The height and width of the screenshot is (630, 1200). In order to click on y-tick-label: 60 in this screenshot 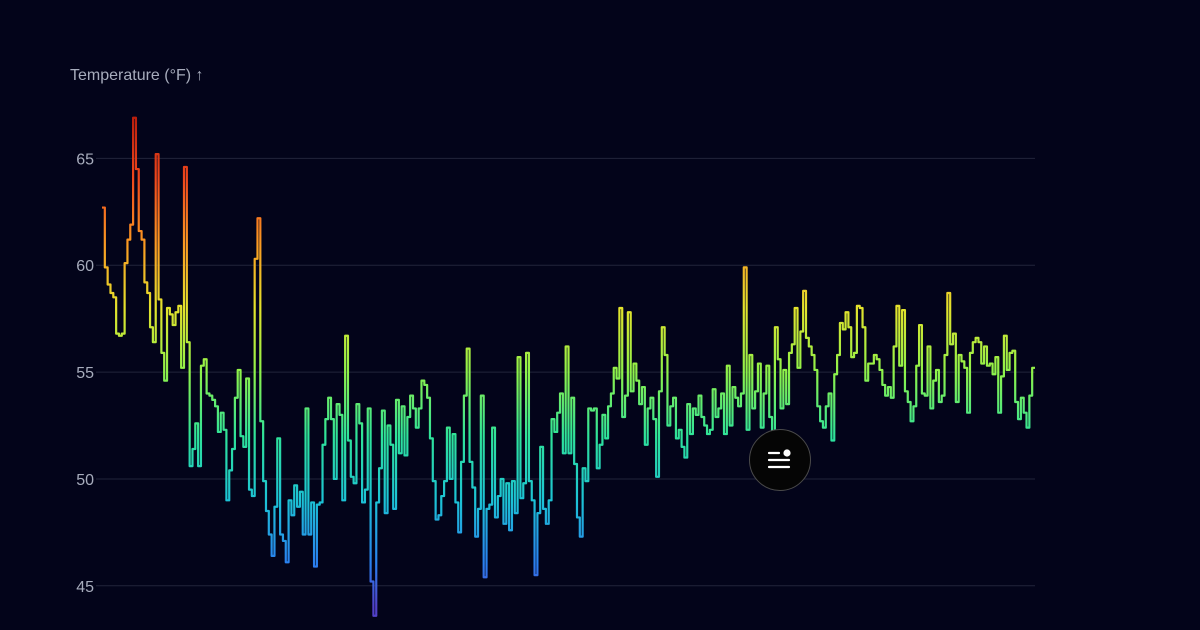, I will do `click(85, 266)`.